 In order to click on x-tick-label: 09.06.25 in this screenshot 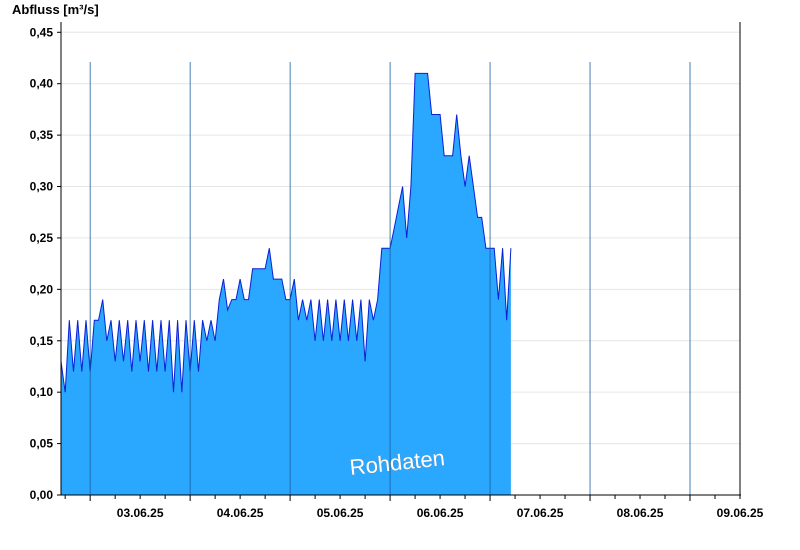, I will do `click(740, 513)`.